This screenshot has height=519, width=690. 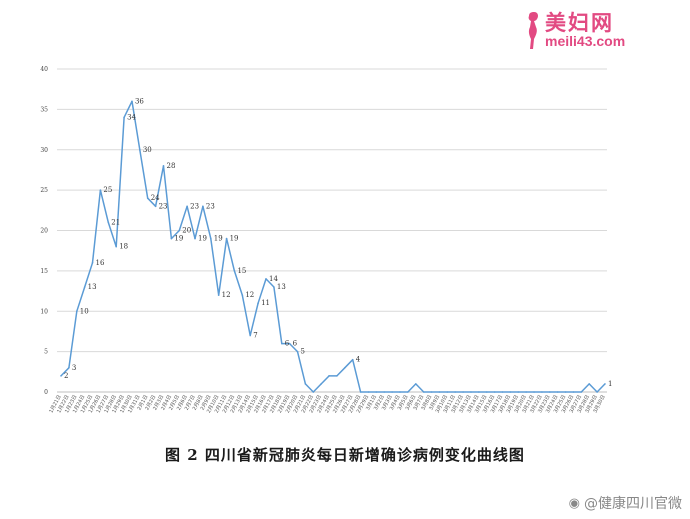 What do you see at coordinates (84, 311) in the screenshot?
I see `data-label: 10` at bounding box center [84, 311].